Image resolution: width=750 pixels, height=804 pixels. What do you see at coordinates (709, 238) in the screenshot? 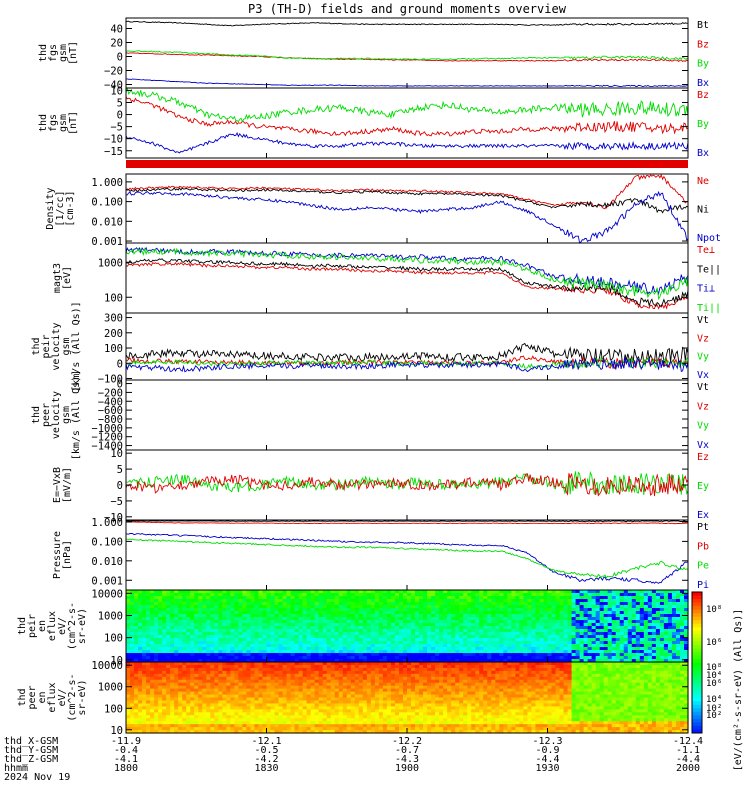
I see `legend-Npot: Npot` at bounding box center [709, 238].